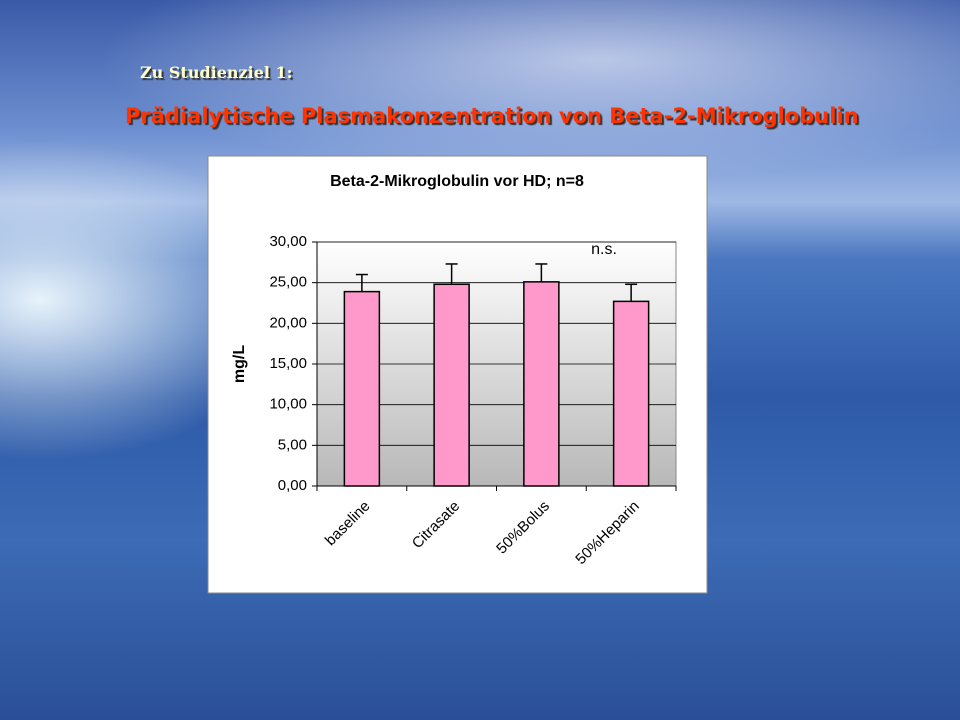 Image resolution: width=960 pixels, height=720 pixels. I want to click on y-tick-label: 20,00, so click(288, 322).